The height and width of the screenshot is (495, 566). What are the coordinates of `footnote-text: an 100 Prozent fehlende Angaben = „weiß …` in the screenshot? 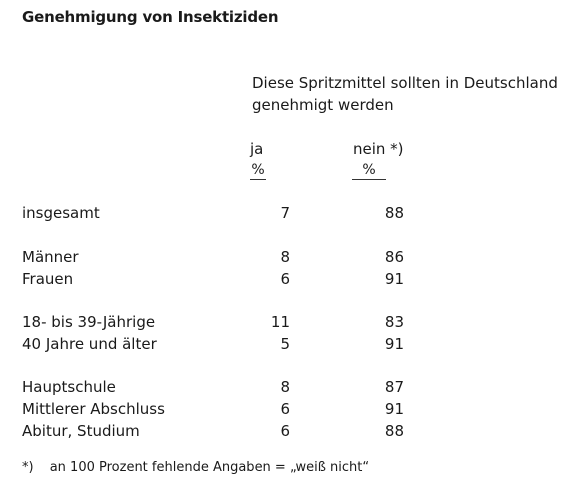 It's located at (209, 467).